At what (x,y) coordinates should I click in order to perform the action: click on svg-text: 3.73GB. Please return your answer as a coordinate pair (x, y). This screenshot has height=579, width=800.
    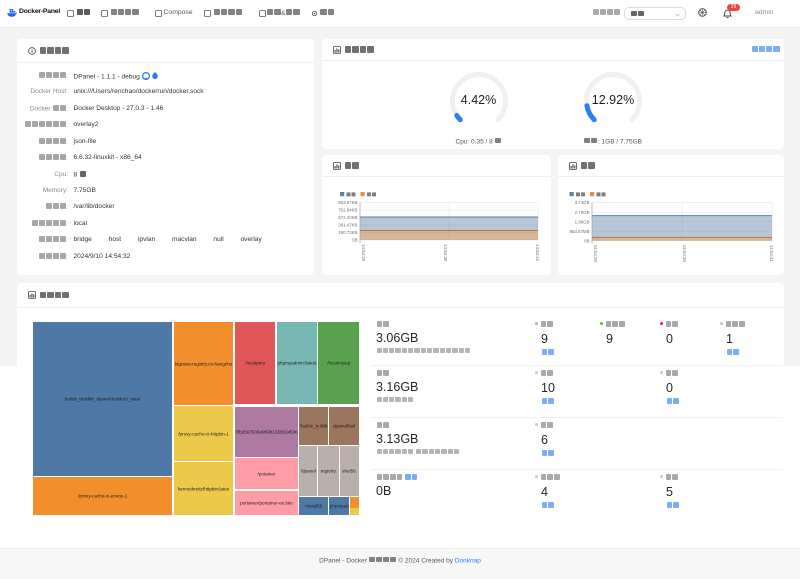
    Looking at the image, I should click on (582, 202).